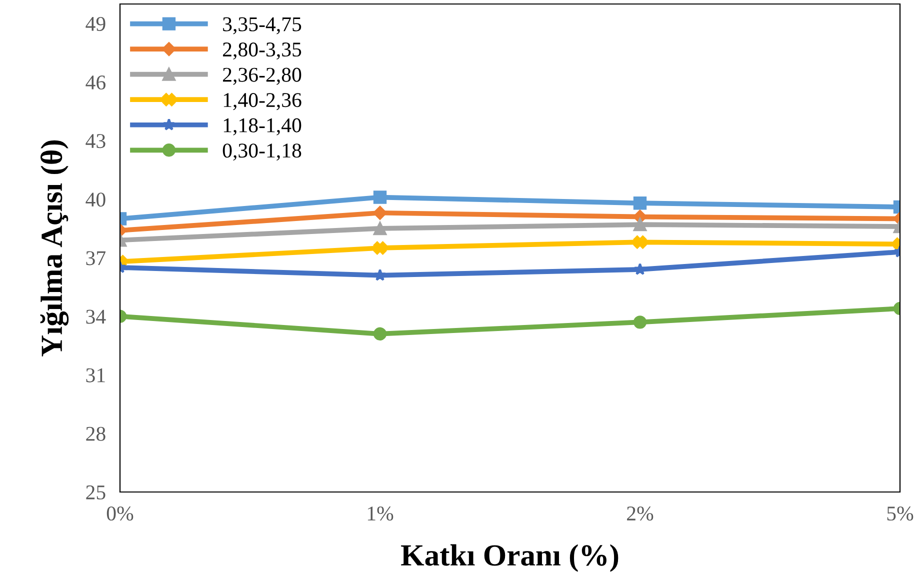 This screenshot has width=918, height=587. Describe the element at coordinates (54, 248) in the screenshot. I see `y-axis-title: Yığılma Açısı (θ)` at that location.